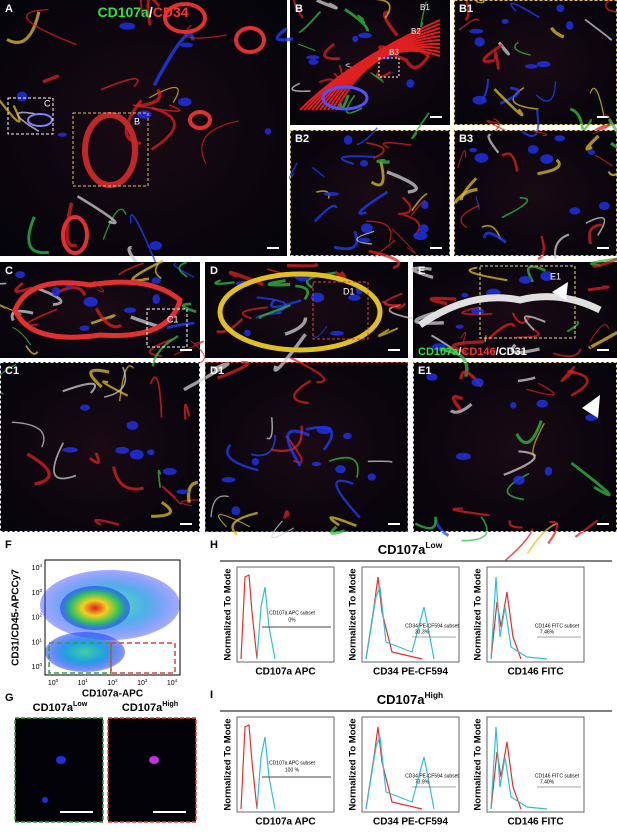 The width and height of the screenshot is (617, 840). What do you see at coordinates (292, 613) in the screenshot?
I see `gate-label: CD107a APC subset` at bounding box center [292, 613].